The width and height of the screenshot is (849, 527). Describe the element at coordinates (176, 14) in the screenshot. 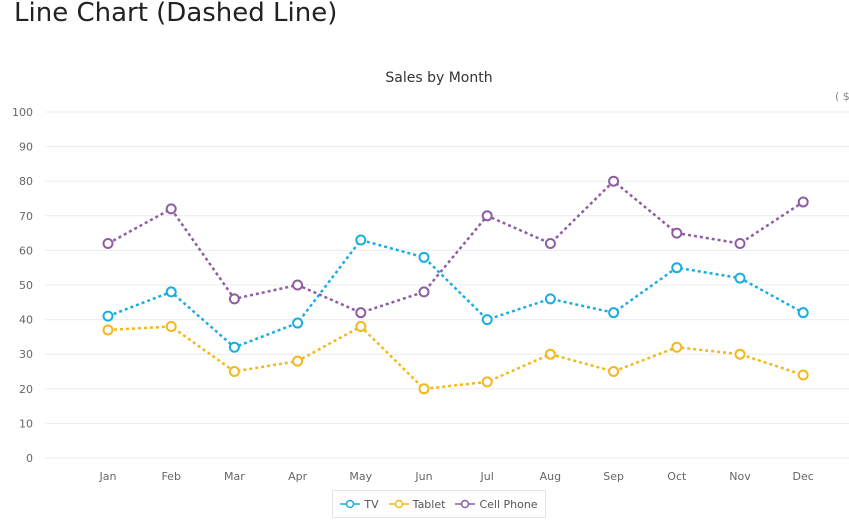

I see `page-title: Line Chart (Dashed Line)` at that location.